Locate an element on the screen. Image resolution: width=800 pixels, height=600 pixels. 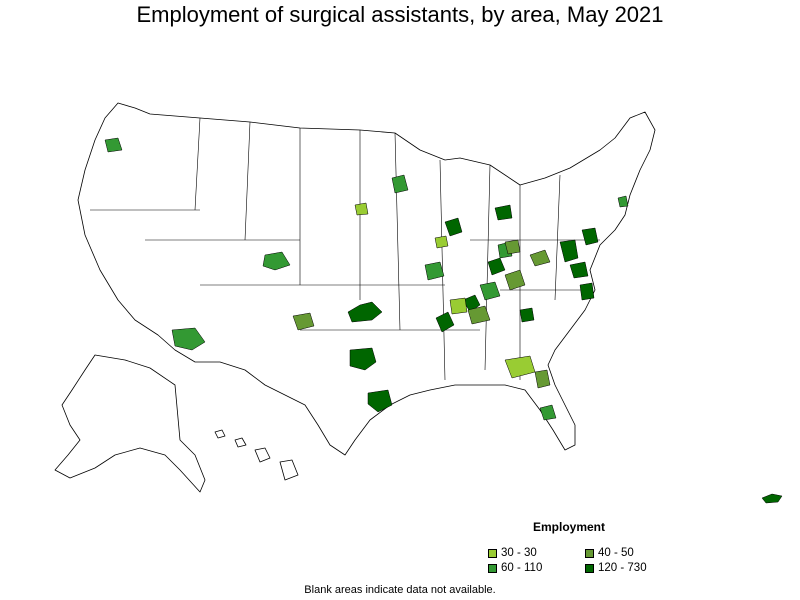
legend-item: 40 - 50 is located at coordinates (609, 553).